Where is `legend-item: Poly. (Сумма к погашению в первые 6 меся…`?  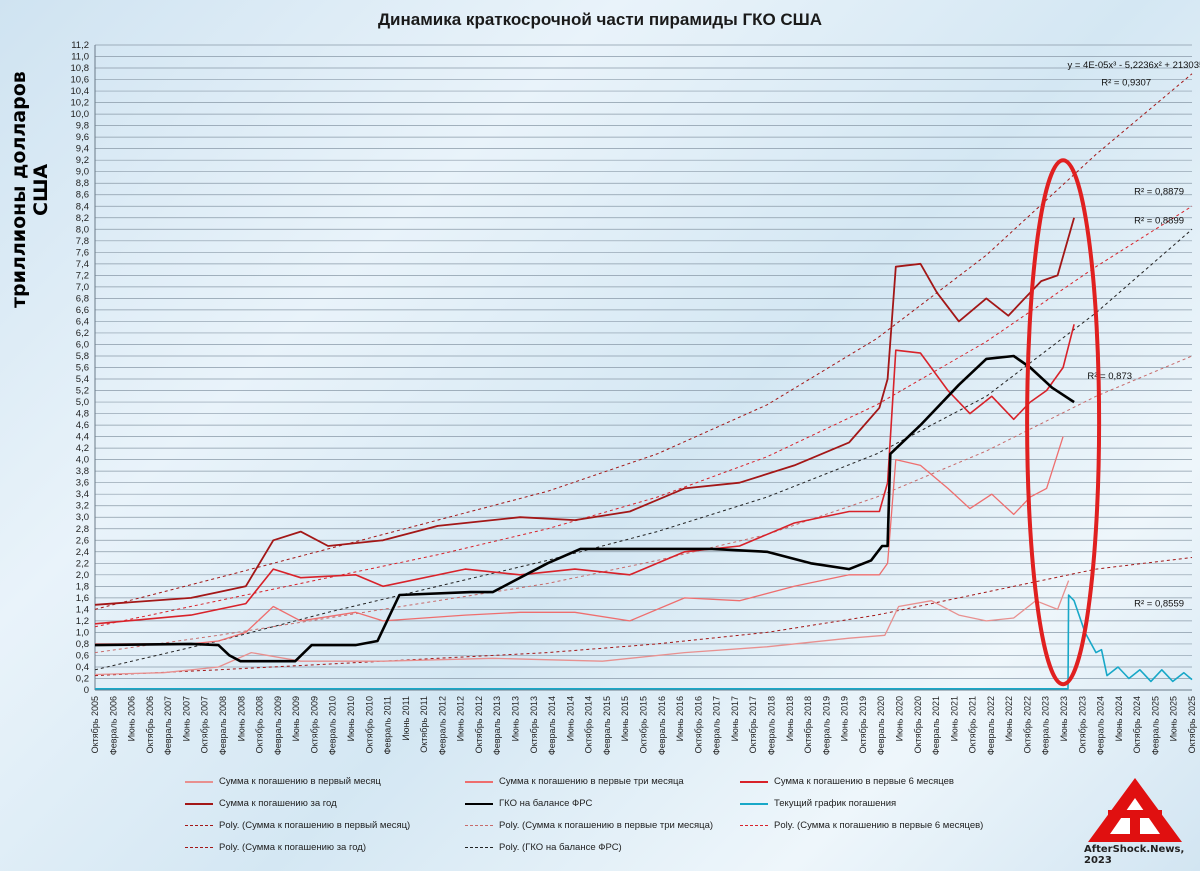 legend-item: Poly. (Сумма к погашению в первые 6 меся… is located at coordinates (861, 825).